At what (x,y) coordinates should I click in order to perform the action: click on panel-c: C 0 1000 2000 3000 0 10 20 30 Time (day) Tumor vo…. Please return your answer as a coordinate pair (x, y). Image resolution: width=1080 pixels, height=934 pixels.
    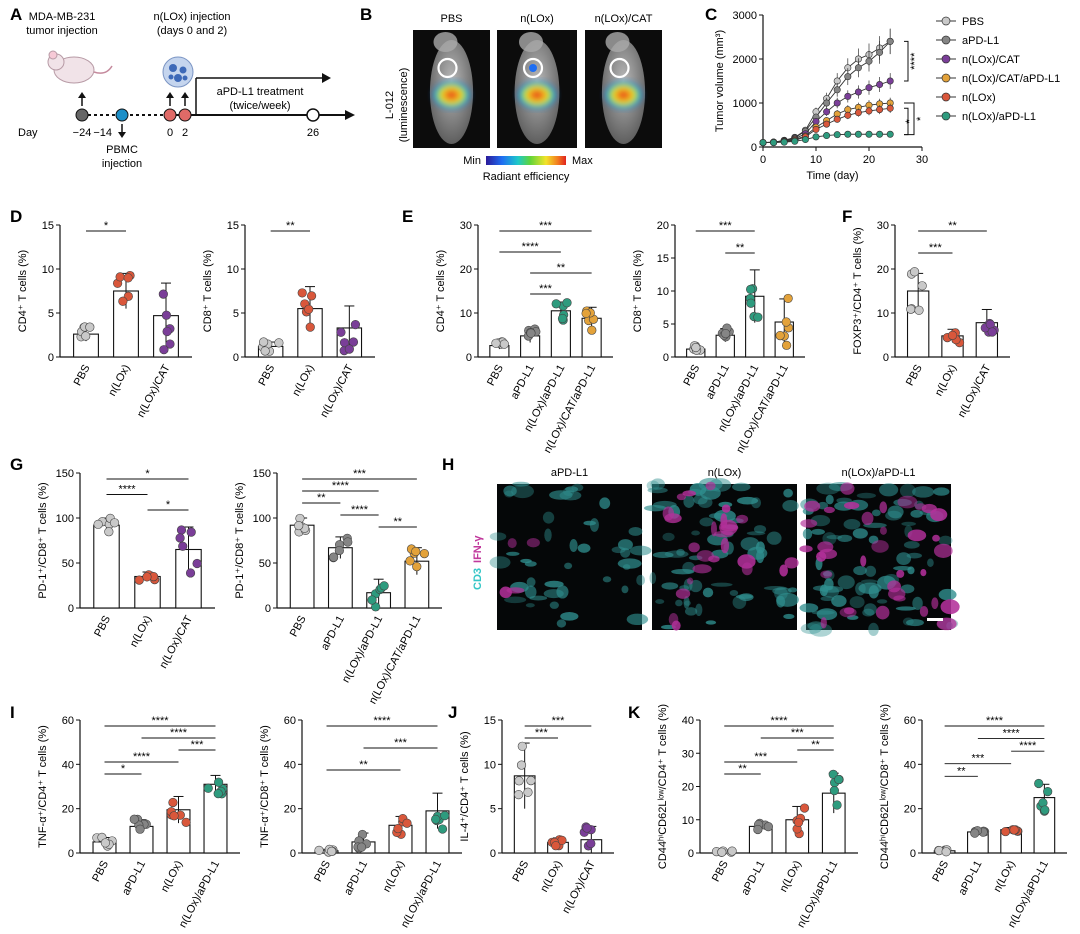
    Looking at the image, I should click on (882, 93).